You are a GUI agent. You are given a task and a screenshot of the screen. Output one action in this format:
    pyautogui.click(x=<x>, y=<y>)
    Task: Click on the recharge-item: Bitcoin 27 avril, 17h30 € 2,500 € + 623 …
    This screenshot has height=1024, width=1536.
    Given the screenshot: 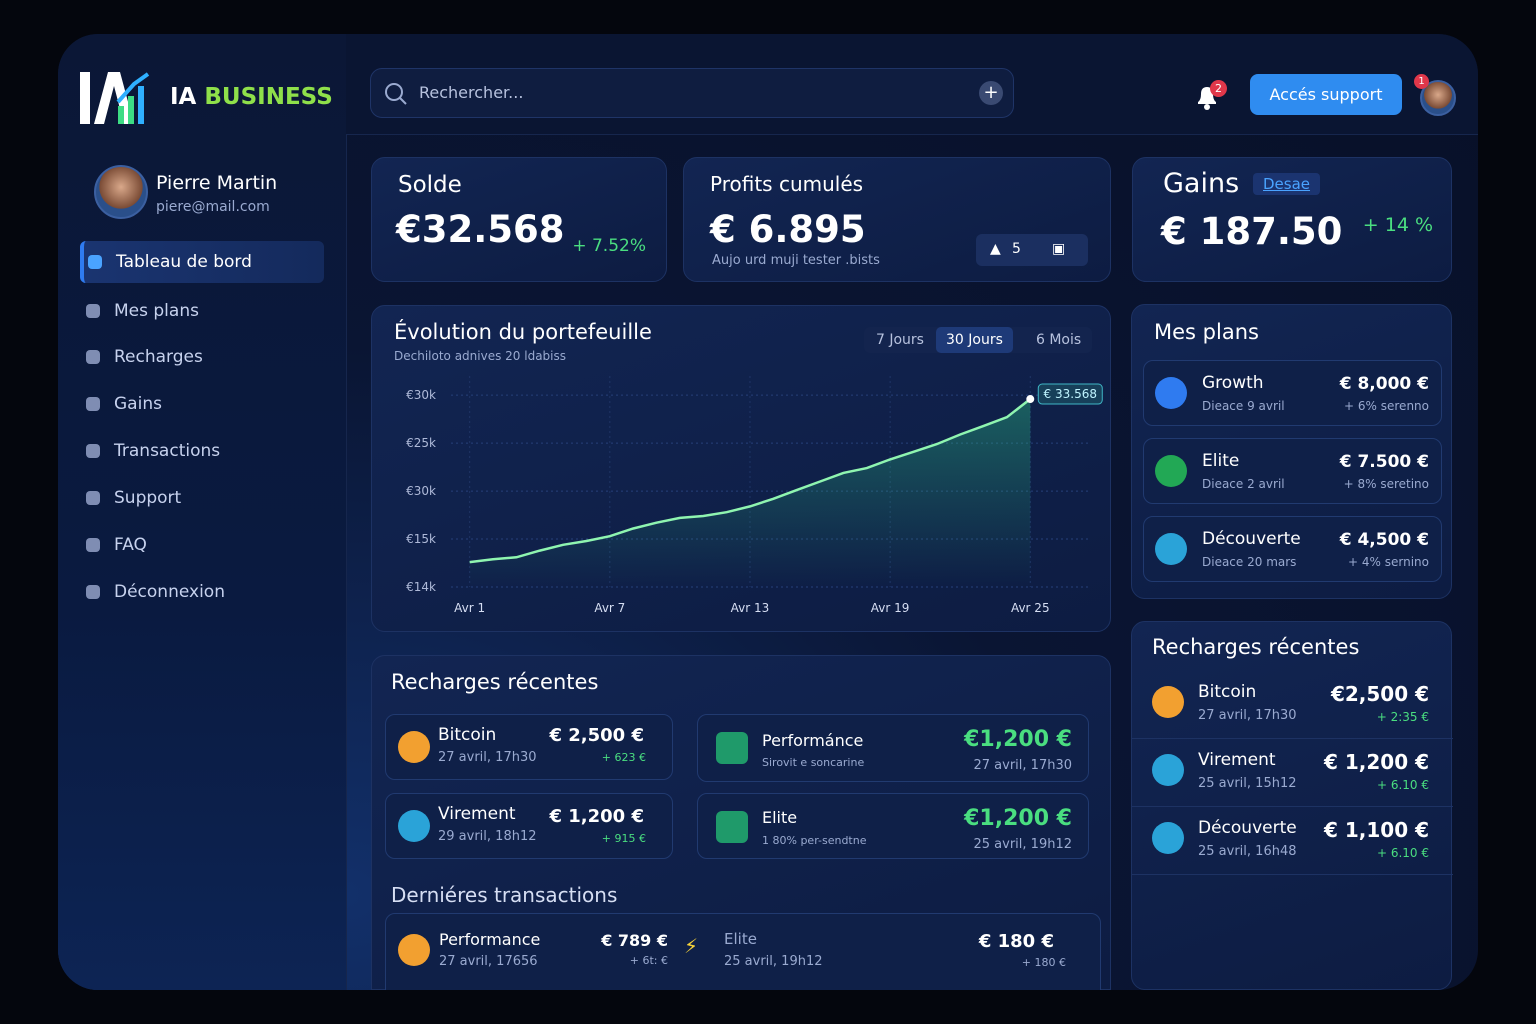 What is the action you would take?
    pyautogui.click(x=529, y=747)
    